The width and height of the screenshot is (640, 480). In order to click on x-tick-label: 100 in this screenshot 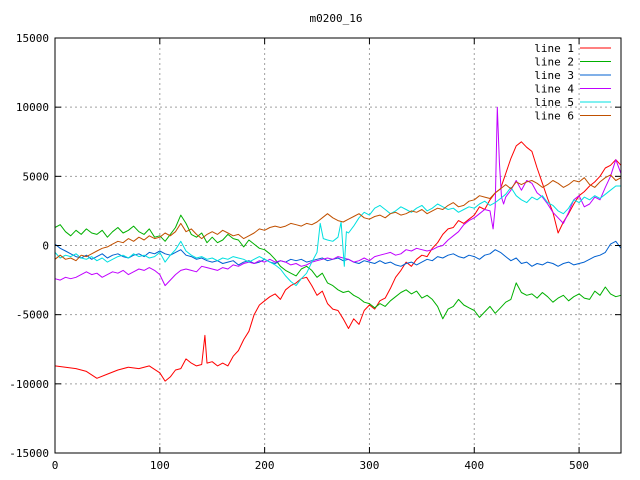, I will do `click(160, 465)`.